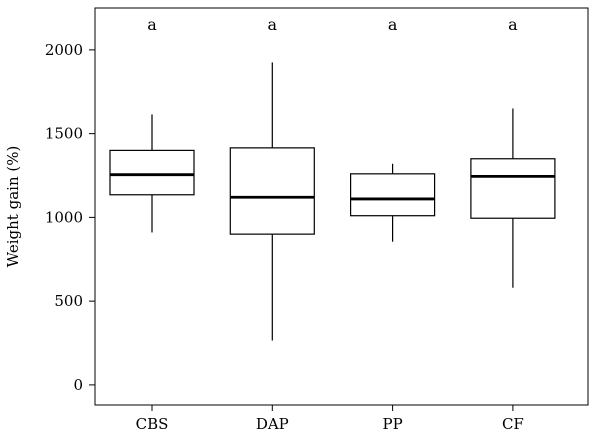  Describe the element at coordinates (272, 424) in the screenshot. I see `x-tick-label: DAP` at that location.